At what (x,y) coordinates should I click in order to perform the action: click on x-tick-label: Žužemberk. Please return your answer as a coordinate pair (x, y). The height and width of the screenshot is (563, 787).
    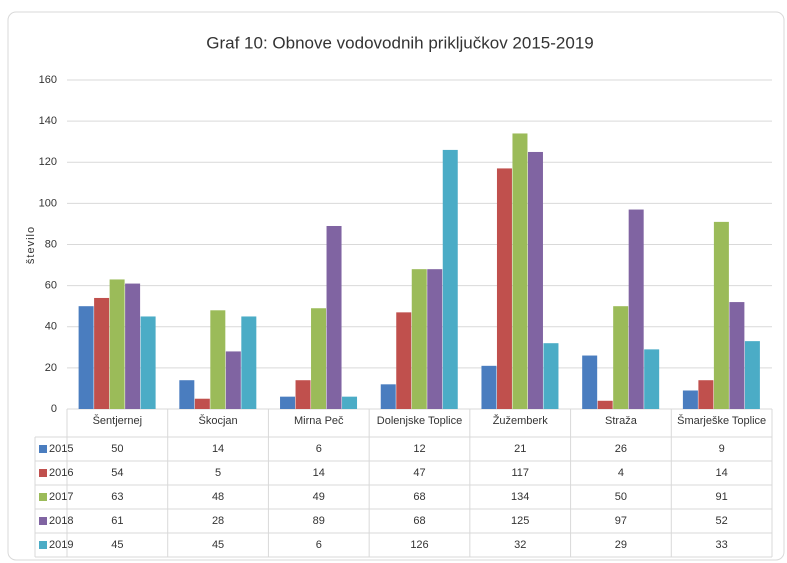
    Looking at the image, I should click on (521, 420).